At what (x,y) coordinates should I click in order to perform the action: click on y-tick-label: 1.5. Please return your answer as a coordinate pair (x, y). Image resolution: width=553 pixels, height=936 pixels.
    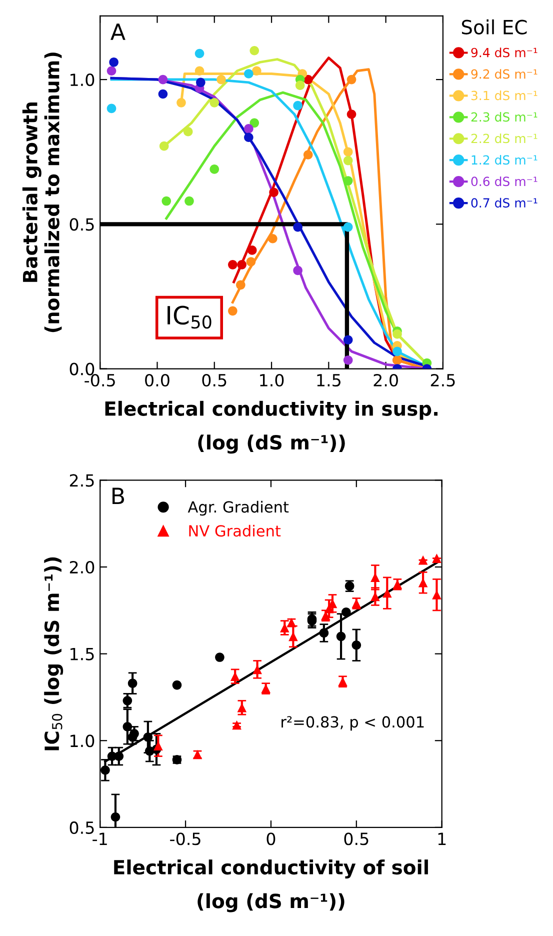
    Looking at the image, I should click on (82, 654).